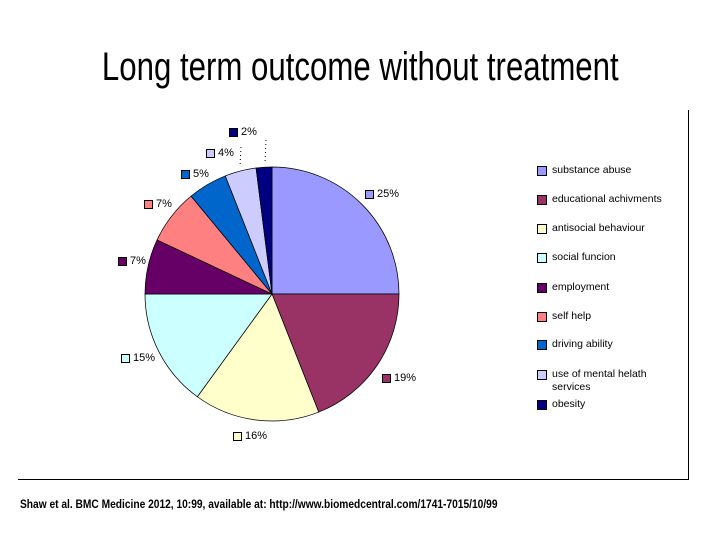 This screenshot has height=540, width=720. What do you see at coordinates (335, 353) in the screenshot?
I see `pie-slice-educational-achivments` at bounding box center [335, 353].